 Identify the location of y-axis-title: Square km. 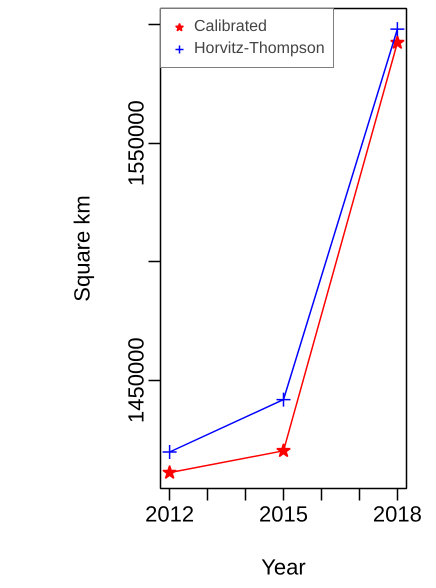
(82, 248).